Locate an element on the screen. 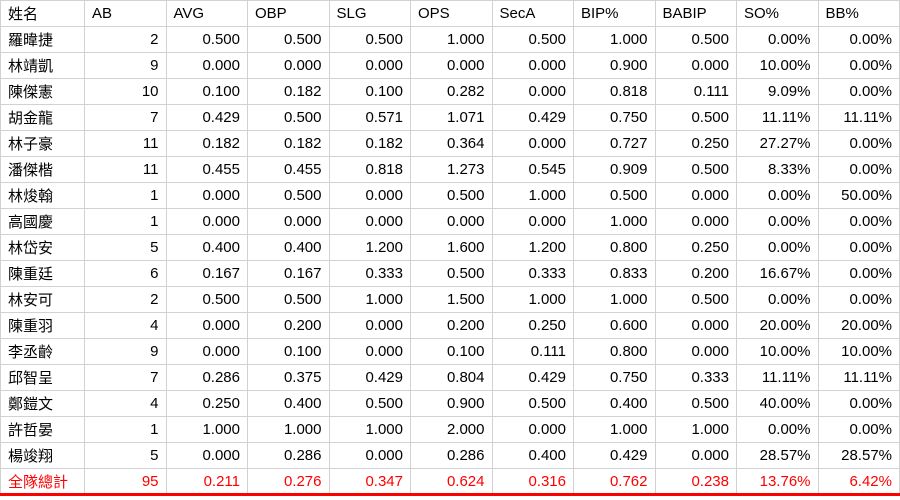 Image resolution: width=900 pixels, height=500 pixels. stat-cell: 0.818 is located at coordinates (614, 91).